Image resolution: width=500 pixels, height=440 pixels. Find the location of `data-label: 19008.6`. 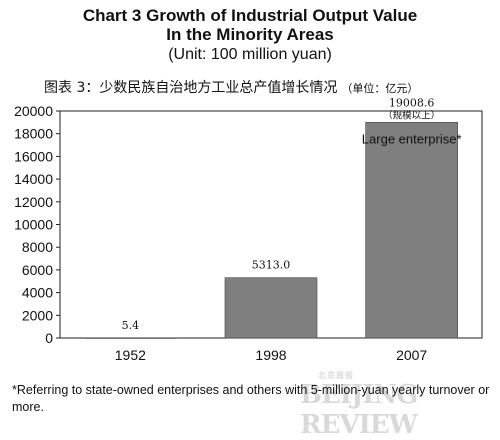

data-label: 19008.6 is located at coordinates (412, 102).